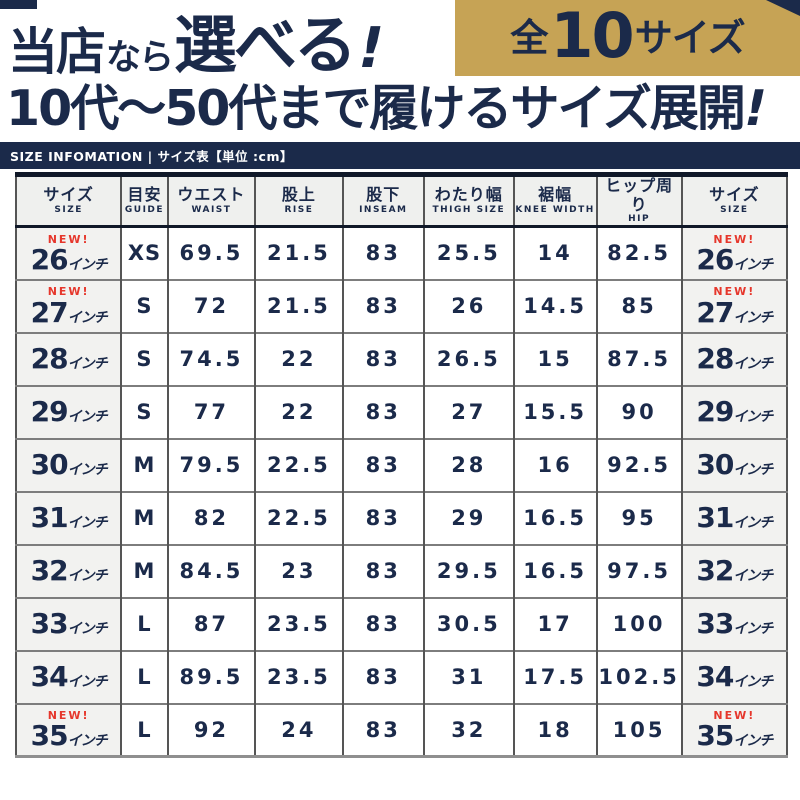 This screenshot has width=800, height=800. What do you see at coordinates (403, 110) in the screenshot?
I see `headline-line2: 10代〜50代まで履けるサイズ展開!` at bounding box center [403, 110].